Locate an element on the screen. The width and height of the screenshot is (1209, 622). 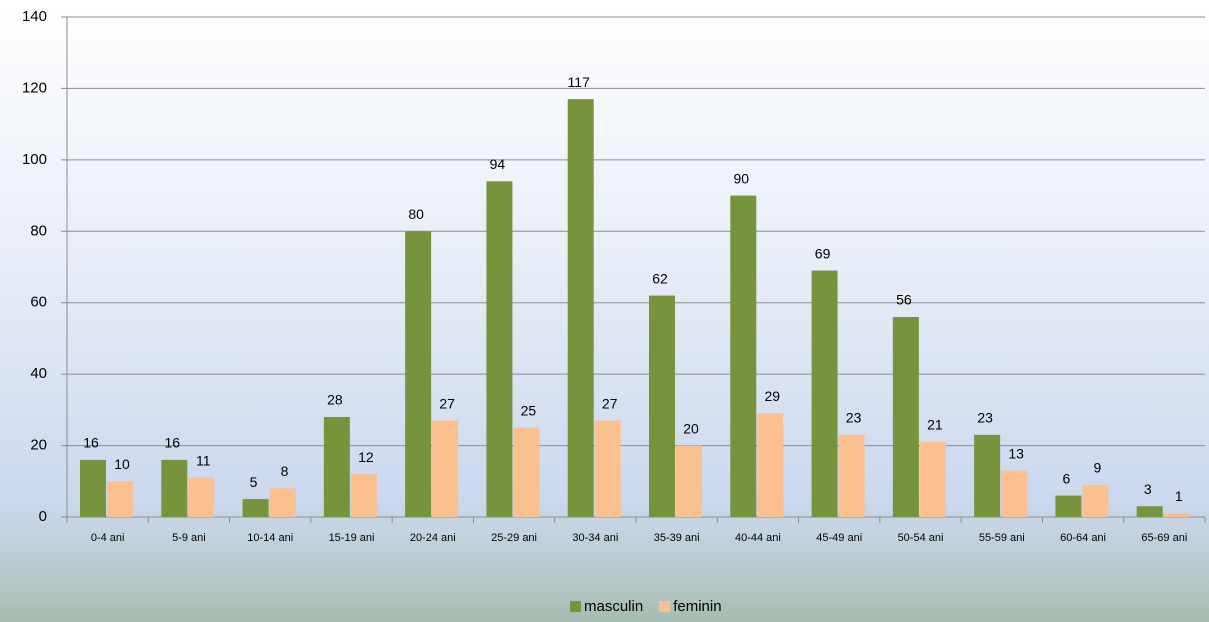
value-label: 69 is located at coordinates (823, 253).